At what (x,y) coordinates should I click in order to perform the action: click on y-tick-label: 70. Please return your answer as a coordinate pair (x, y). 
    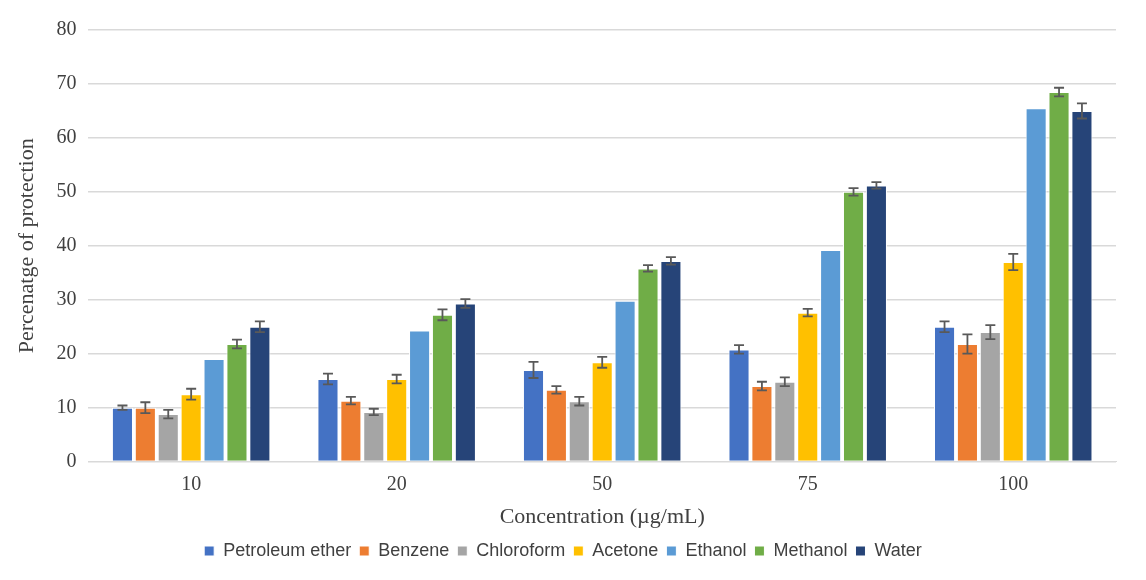
    Looking at the image, I should click on (66, 82).